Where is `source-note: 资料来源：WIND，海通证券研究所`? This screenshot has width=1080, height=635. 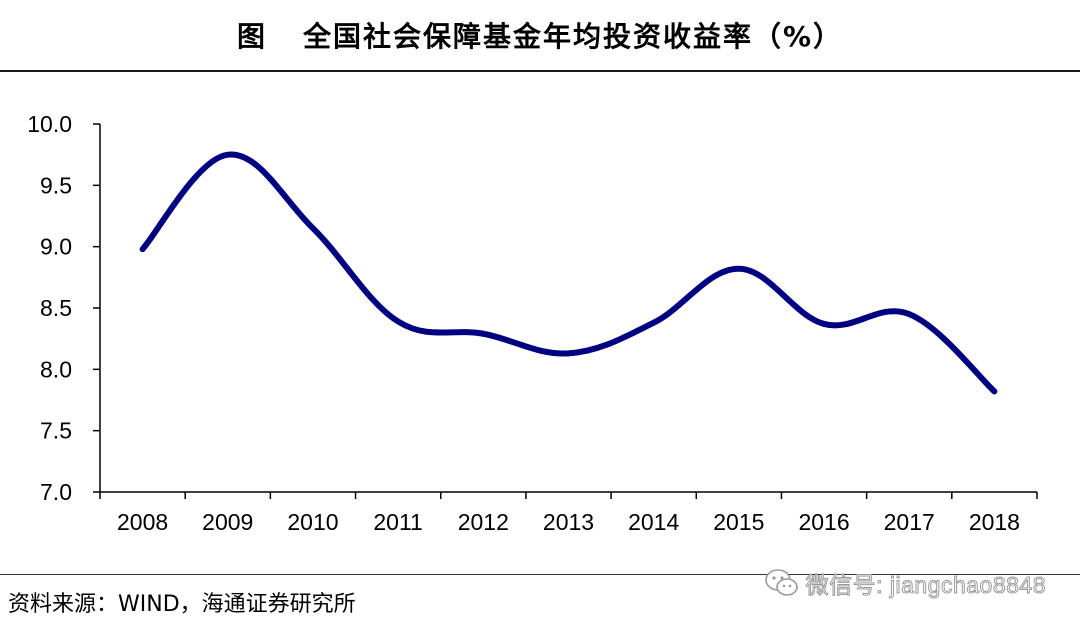
source-note: 资料来源：WIND，海通证券研究所 is located at coordinates (182, 604).